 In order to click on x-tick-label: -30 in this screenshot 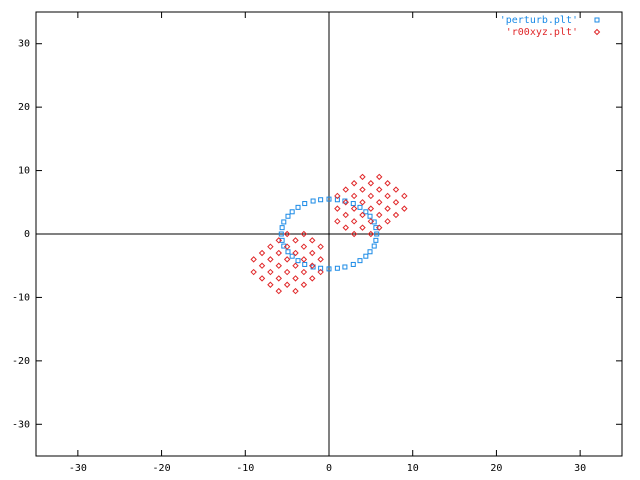, I will do `click(78, 468)`.